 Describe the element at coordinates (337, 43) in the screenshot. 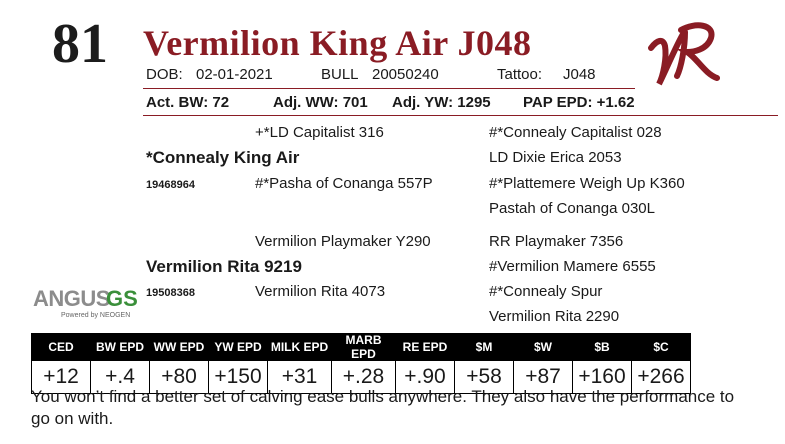

I see `animal-name: Vermilion King Air J048` at that location.